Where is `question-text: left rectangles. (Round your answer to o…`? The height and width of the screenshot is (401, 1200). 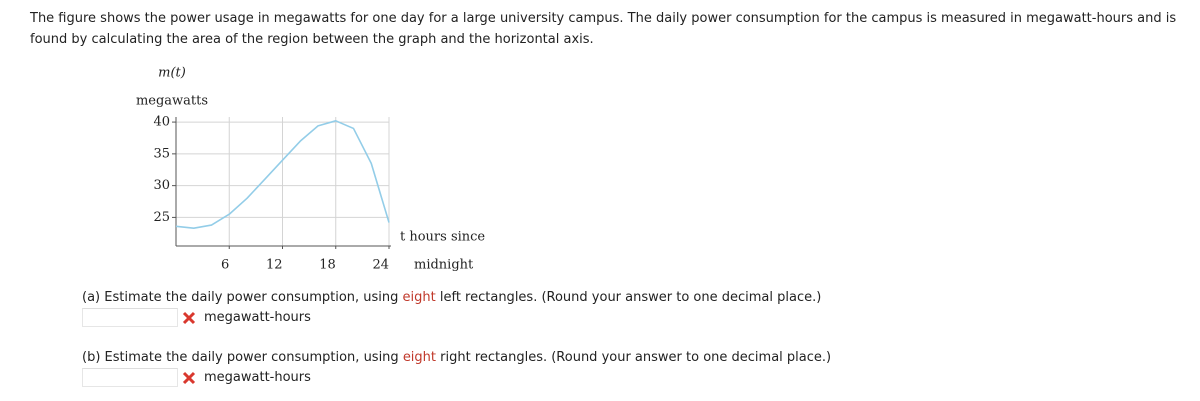 question-text: left rectangles. (Round your answer to o… is located at coordinates (628, 297).